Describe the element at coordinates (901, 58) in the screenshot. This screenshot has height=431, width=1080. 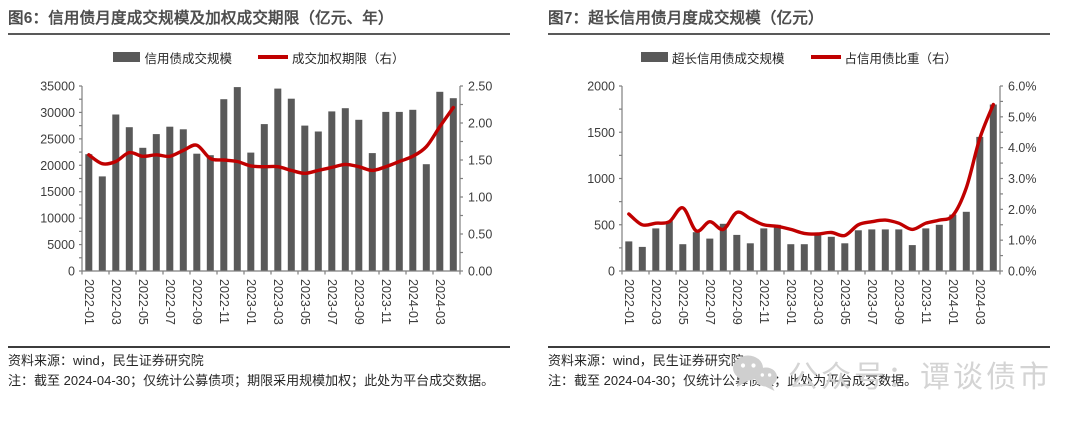
I see `legend-label: 占信用债比重（右）` at that location.